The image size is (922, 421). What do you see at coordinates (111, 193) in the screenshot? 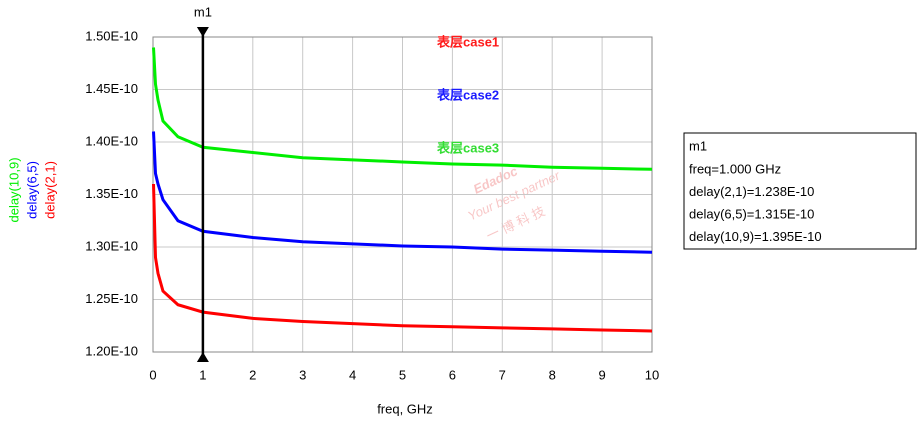
I see `y-tick-label: 1.35E-10` at bounding box center [111, 193].